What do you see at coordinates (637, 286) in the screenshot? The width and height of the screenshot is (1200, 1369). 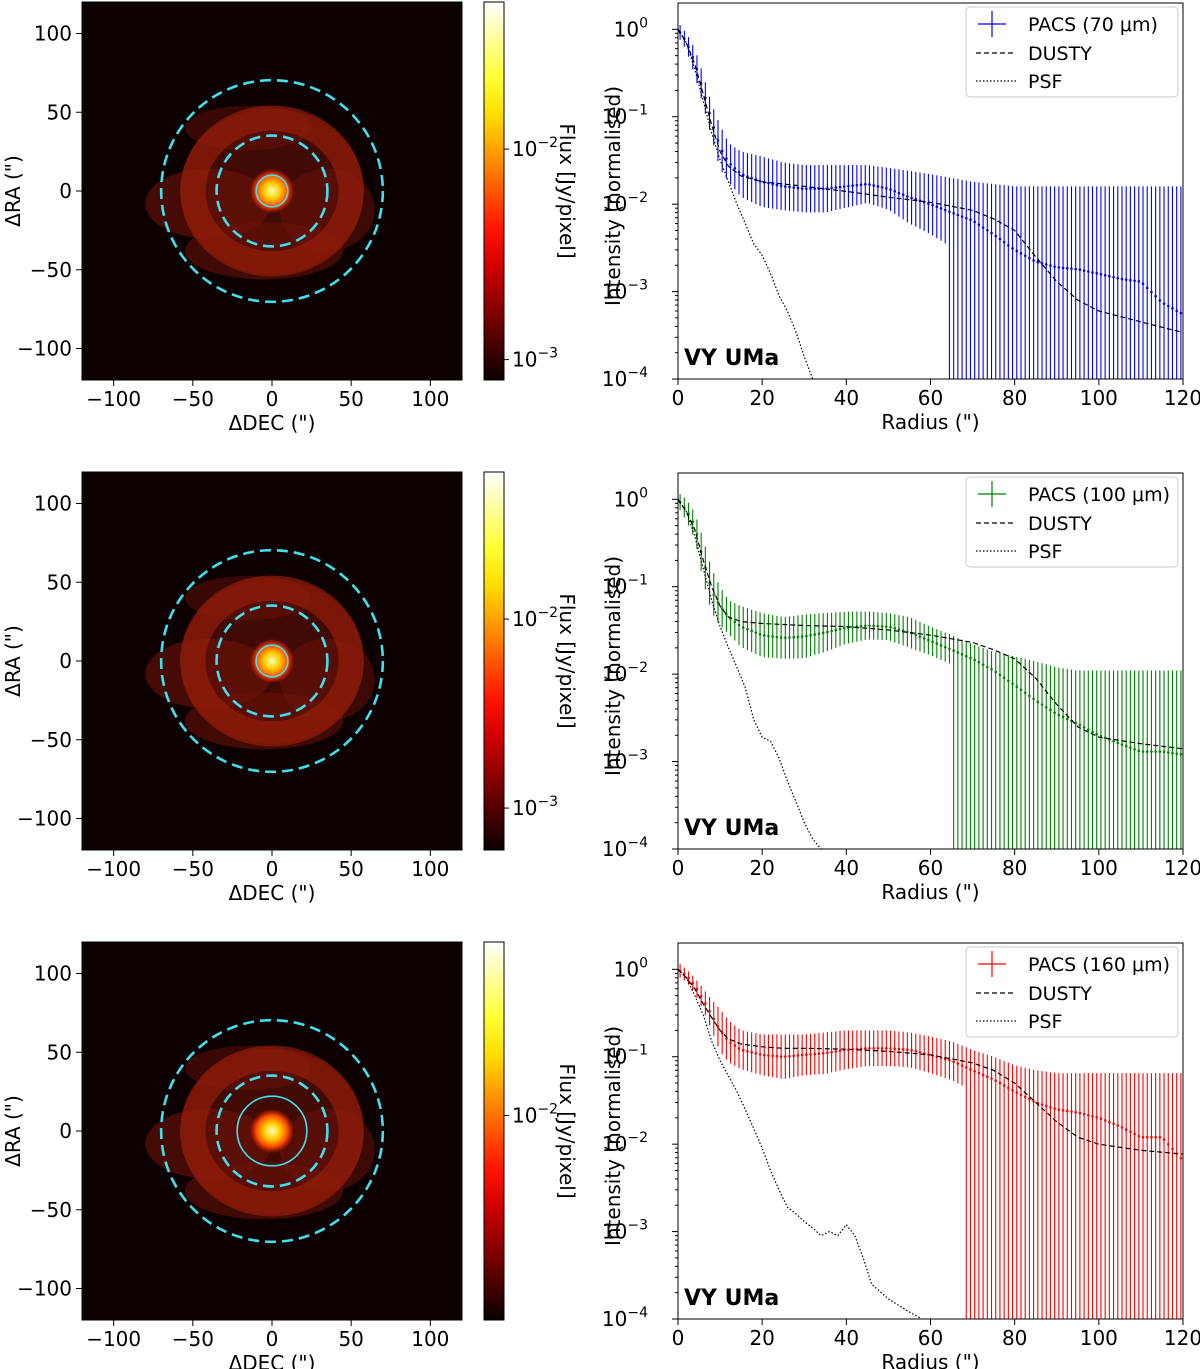 I see `y-tick-exponent: −3` at bounding box center [637, 286].